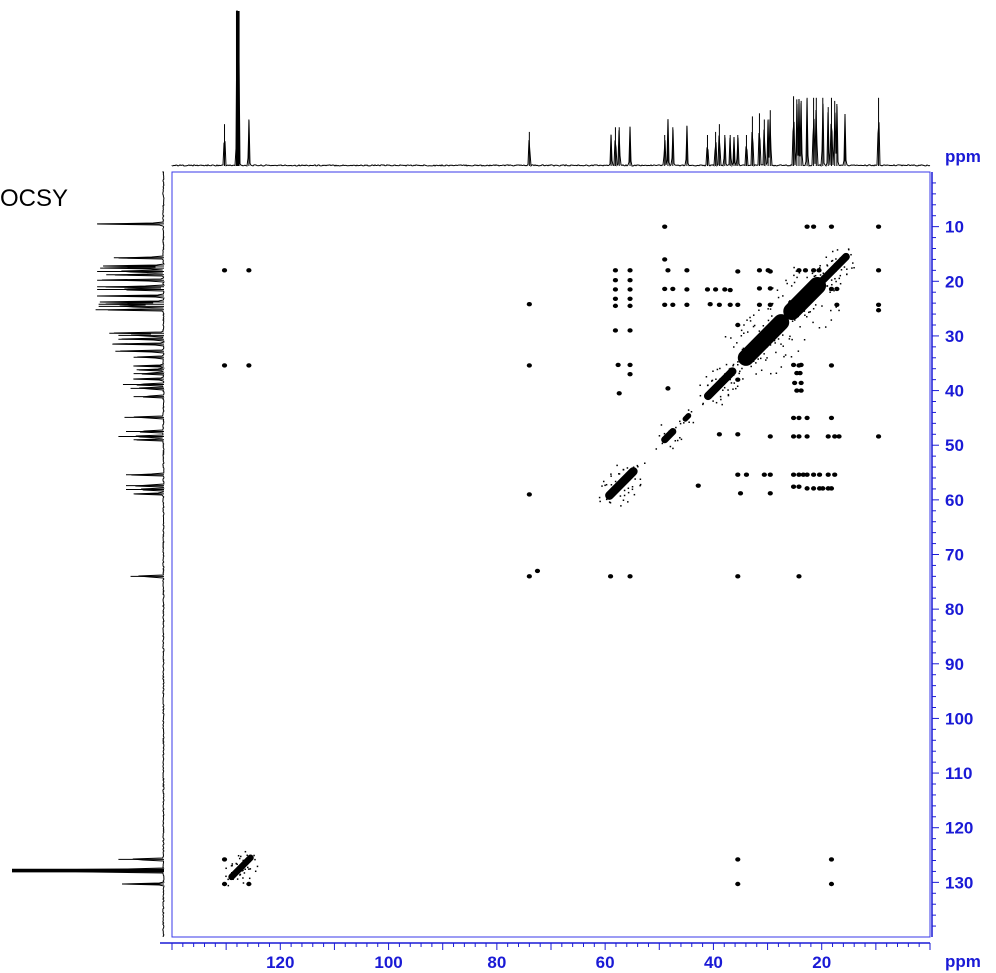  I want to click on y-tick-label: 50, so click(954, 445).